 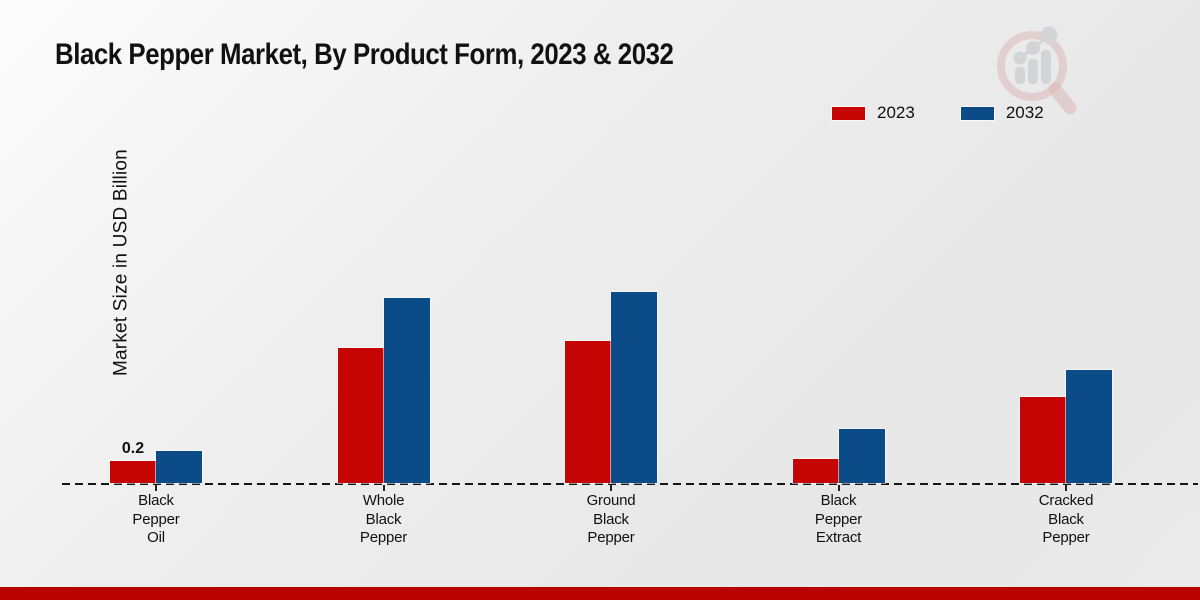 What do you see at coordinates (600, 593) in the screenshot?
I see `footer-accent-bar` at bounding box center [600, 593].